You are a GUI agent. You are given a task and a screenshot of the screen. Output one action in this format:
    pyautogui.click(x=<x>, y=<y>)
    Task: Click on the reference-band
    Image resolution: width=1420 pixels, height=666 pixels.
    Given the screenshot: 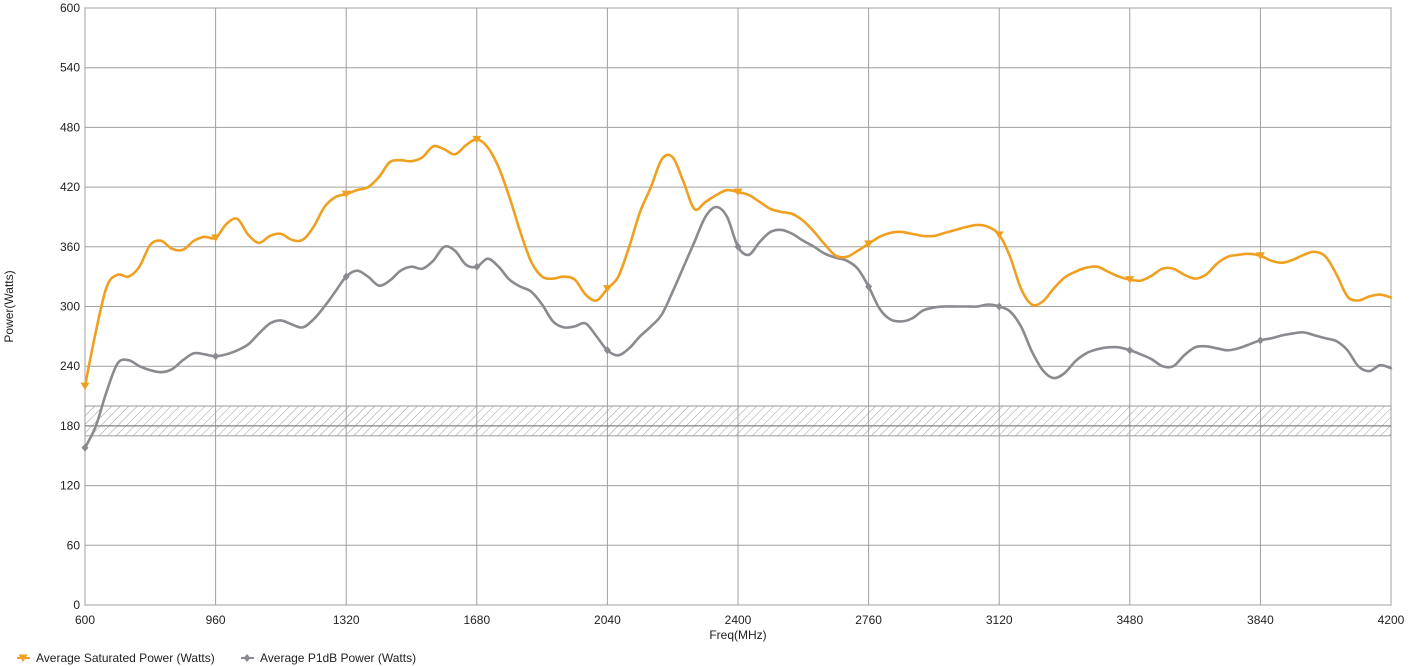 What is the action you would take?
    pyautogui.click(x=738, y=421)
    